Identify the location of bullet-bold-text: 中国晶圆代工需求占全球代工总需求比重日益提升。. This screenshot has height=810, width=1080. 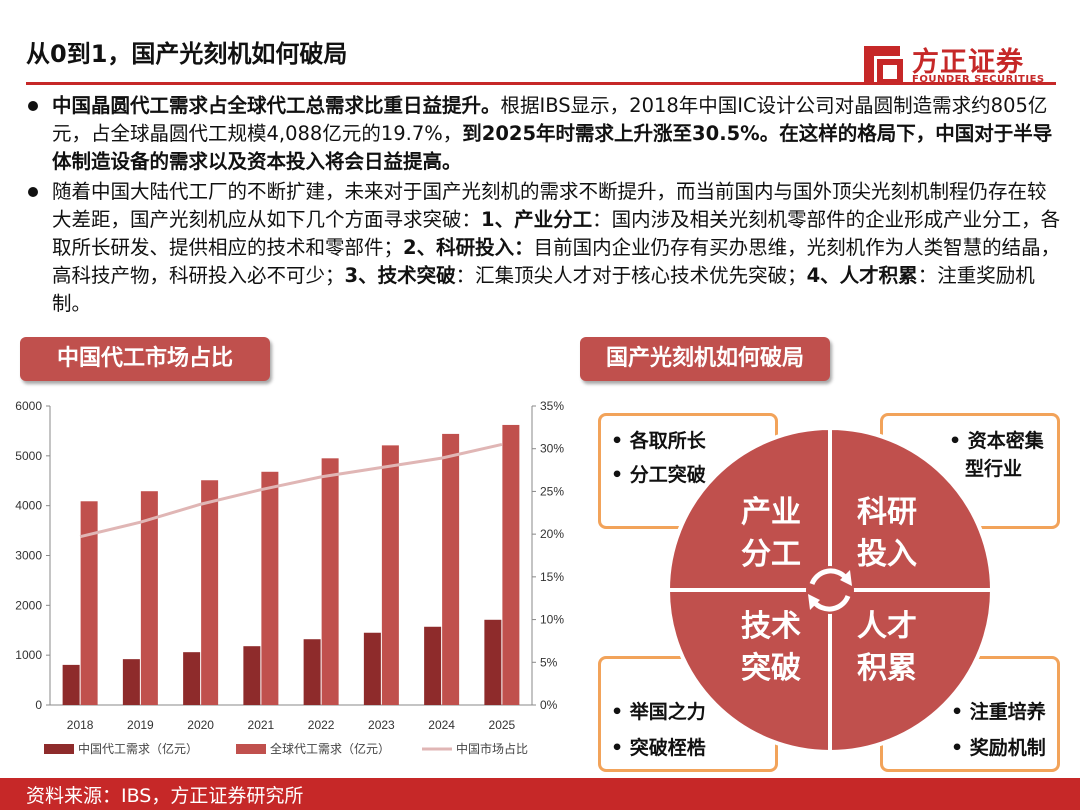
(276, 105).